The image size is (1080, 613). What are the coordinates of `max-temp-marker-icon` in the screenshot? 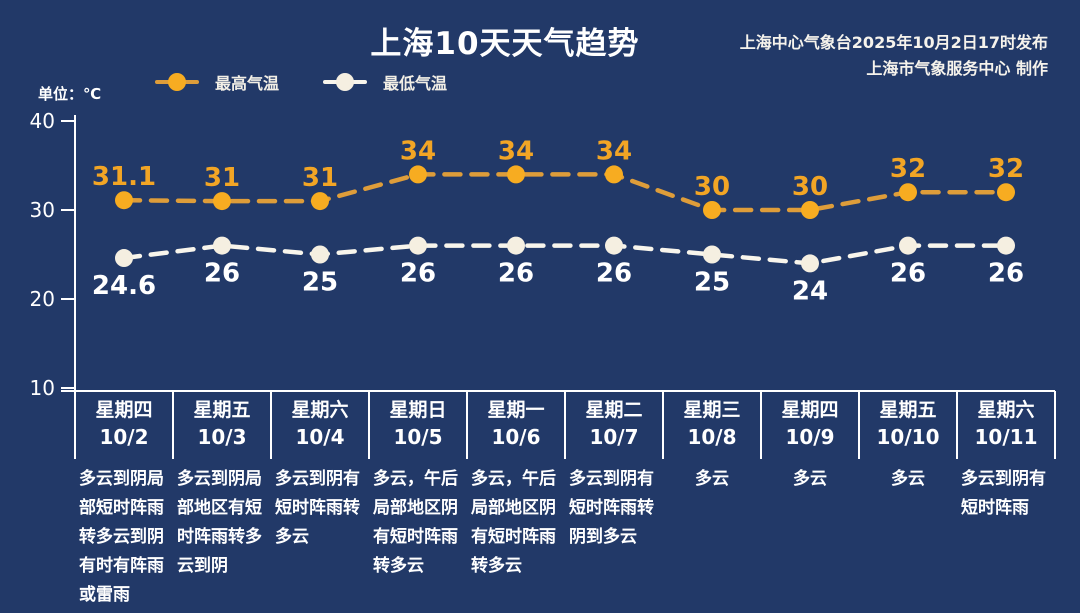 It's located at (177, 82).